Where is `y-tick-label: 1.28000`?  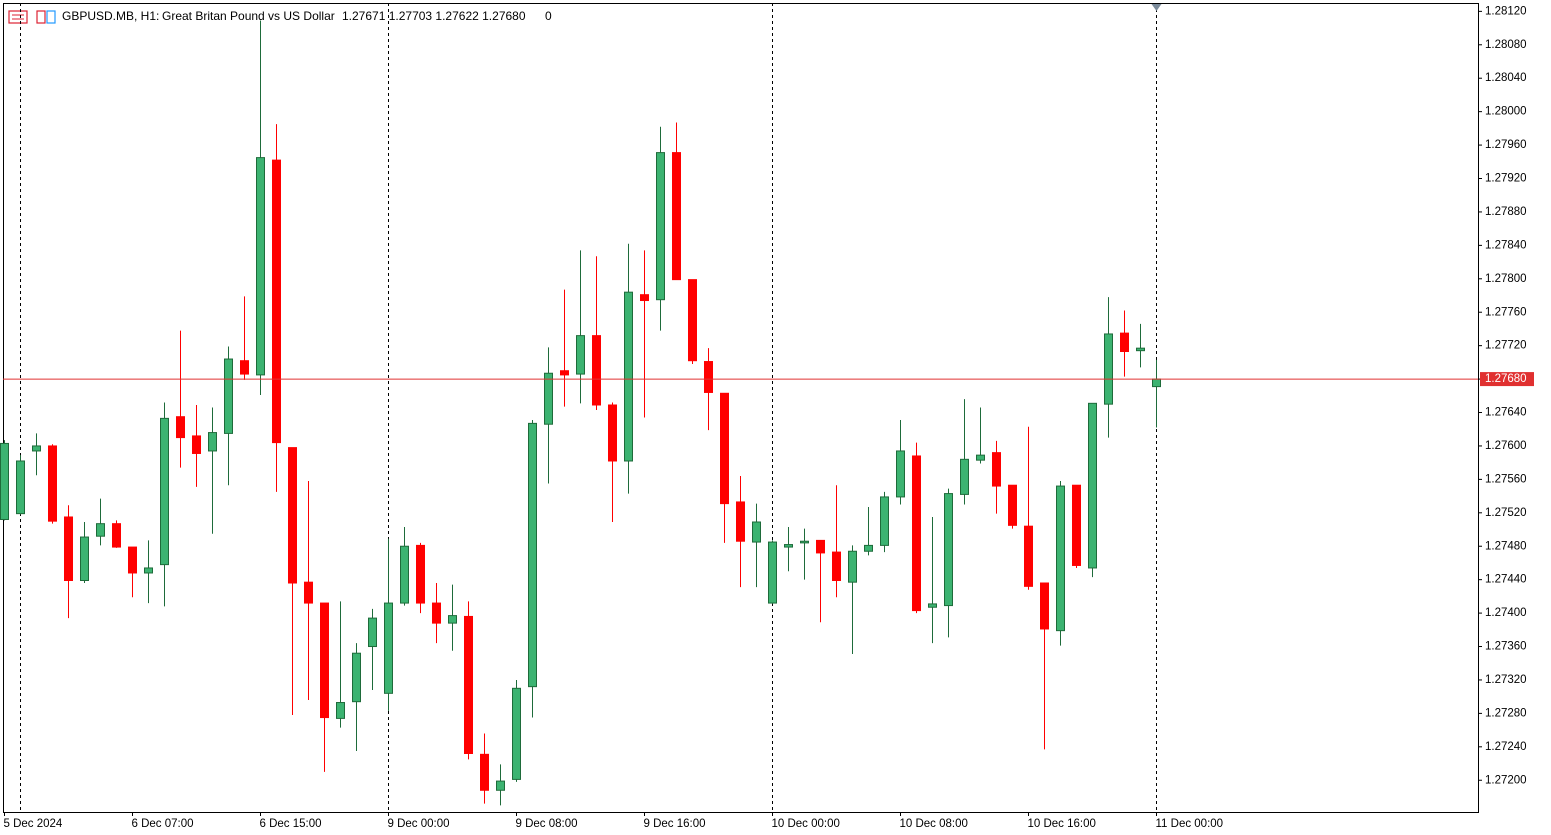
y-tick-label: 1.28000 is located at coordinates (1506, 112).